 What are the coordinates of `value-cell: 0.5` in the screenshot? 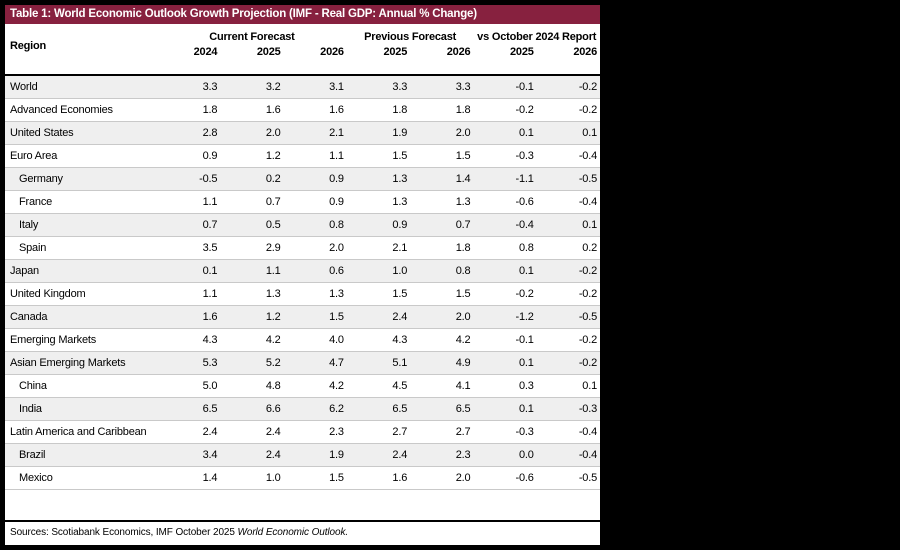 It's located at (252, 225).